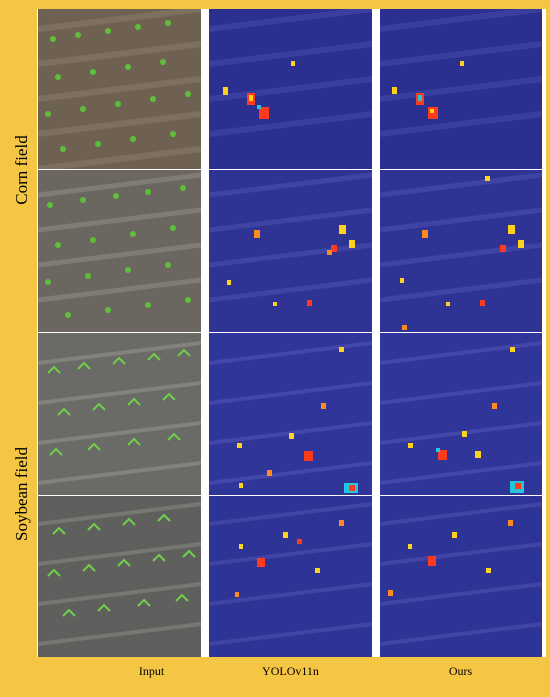 The height and width of the screenshot is (697, 550). I want to click on row-label-soybean: Soybean field, so click(21, 494).